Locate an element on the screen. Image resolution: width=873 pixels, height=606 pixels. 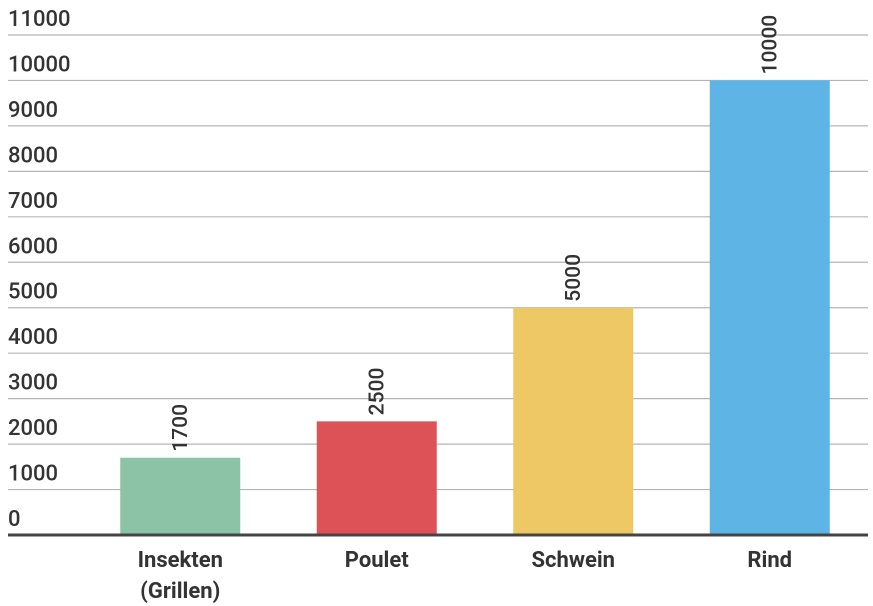
y-tick-label: 3000 is located at coordinates (33, 383).